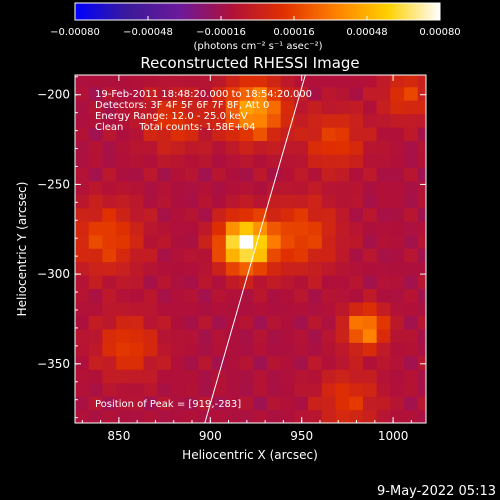 This screenshot has width=500, height=500. Describe the element at coordinates (22, 249) in the screenshot. I see `y-axis-label: Heliocentric Y (arcsec)` at that location.